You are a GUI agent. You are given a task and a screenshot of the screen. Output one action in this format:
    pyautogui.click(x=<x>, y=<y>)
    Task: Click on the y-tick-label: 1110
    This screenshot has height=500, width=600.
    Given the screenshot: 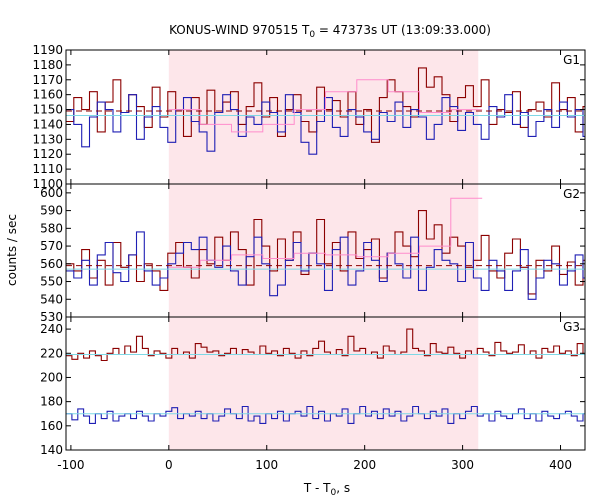 What is the action you would take?
    pyautogui.click(x=47, y=169)
    